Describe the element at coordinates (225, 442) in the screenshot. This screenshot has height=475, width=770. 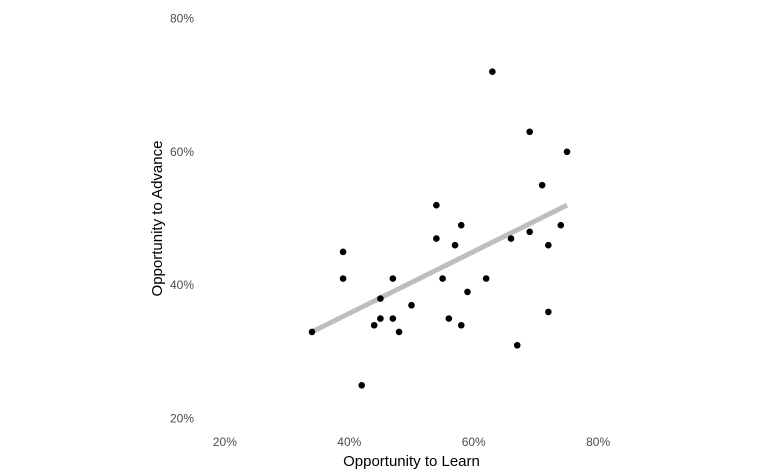
I see `x-tick-label: 20%` at that location.